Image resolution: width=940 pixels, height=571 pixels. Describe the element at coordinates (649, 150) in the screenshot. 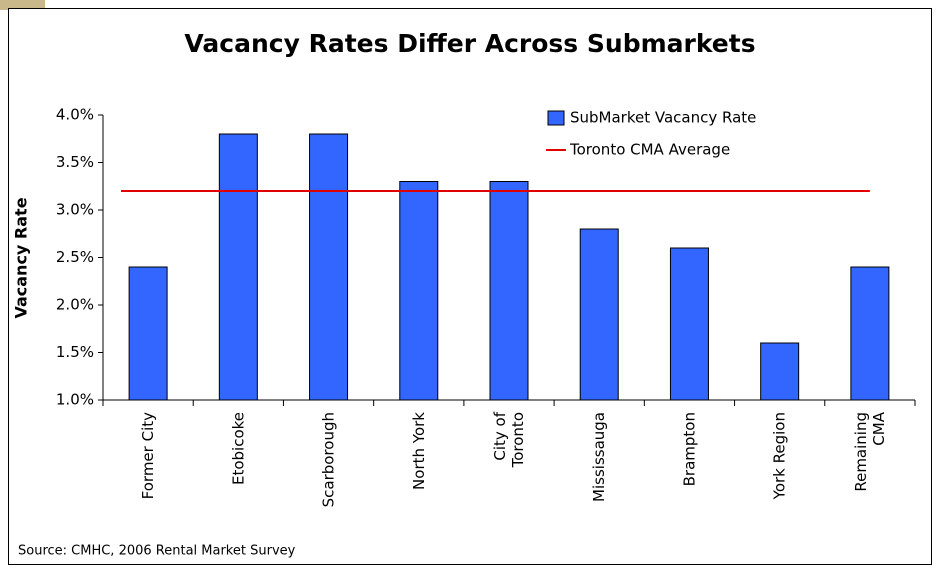

I see `legend-label: Toronto CMA Average` at that location.